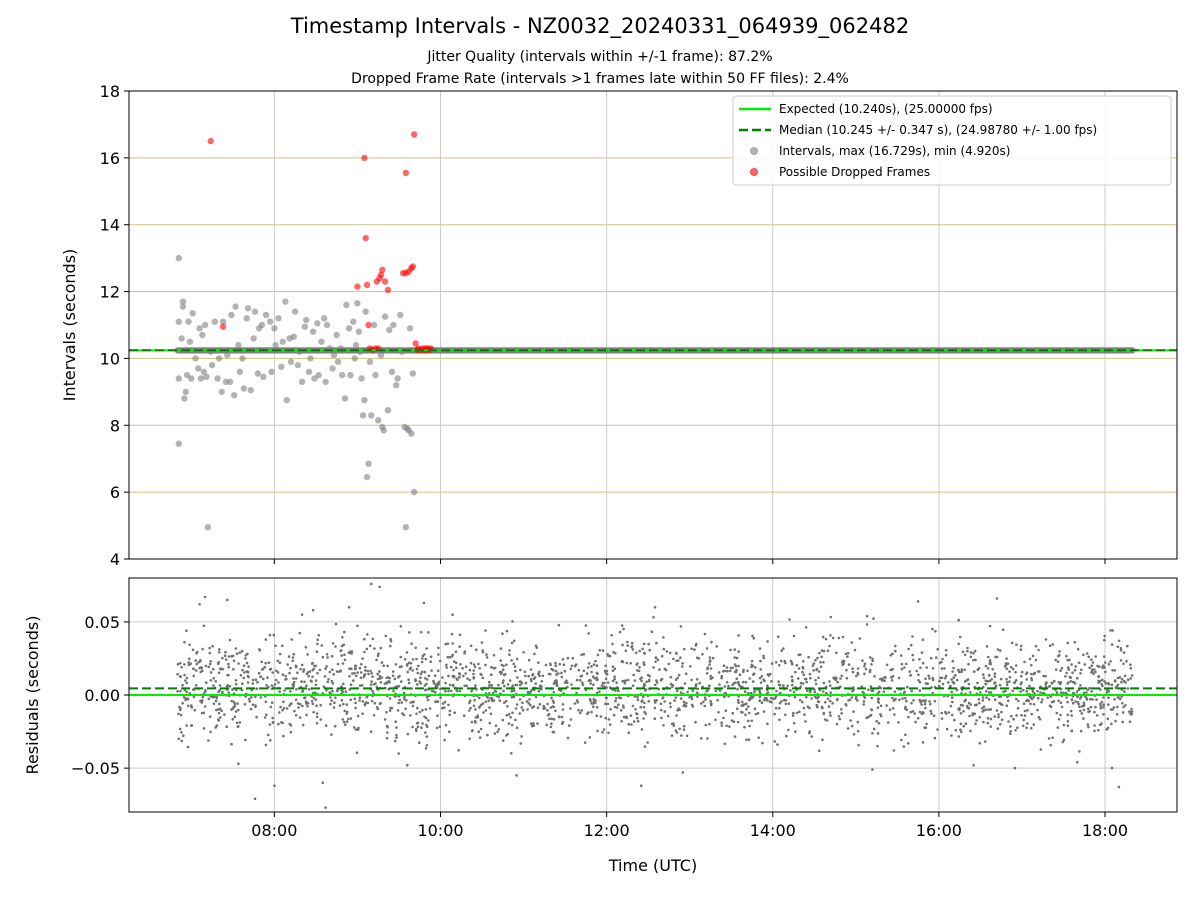 This screenshot has height=900, width=1200. What do you see at coordinates (754, 151) in the screenshot?
I see `legend-intervals-swatch` at bounding box center [754, 151].